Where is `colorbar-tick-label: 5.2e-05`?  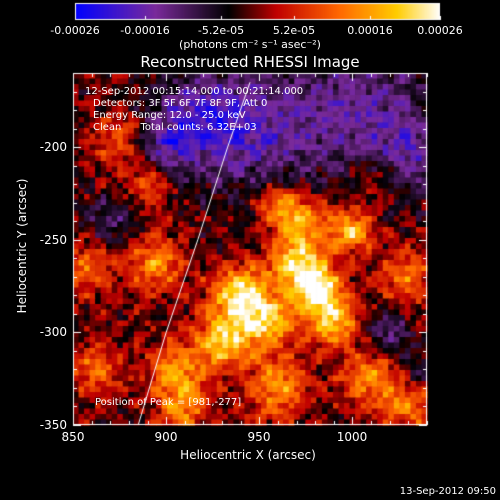 colorbar-tick-label: 5.2e-05 is located at coordinates (294, 30).